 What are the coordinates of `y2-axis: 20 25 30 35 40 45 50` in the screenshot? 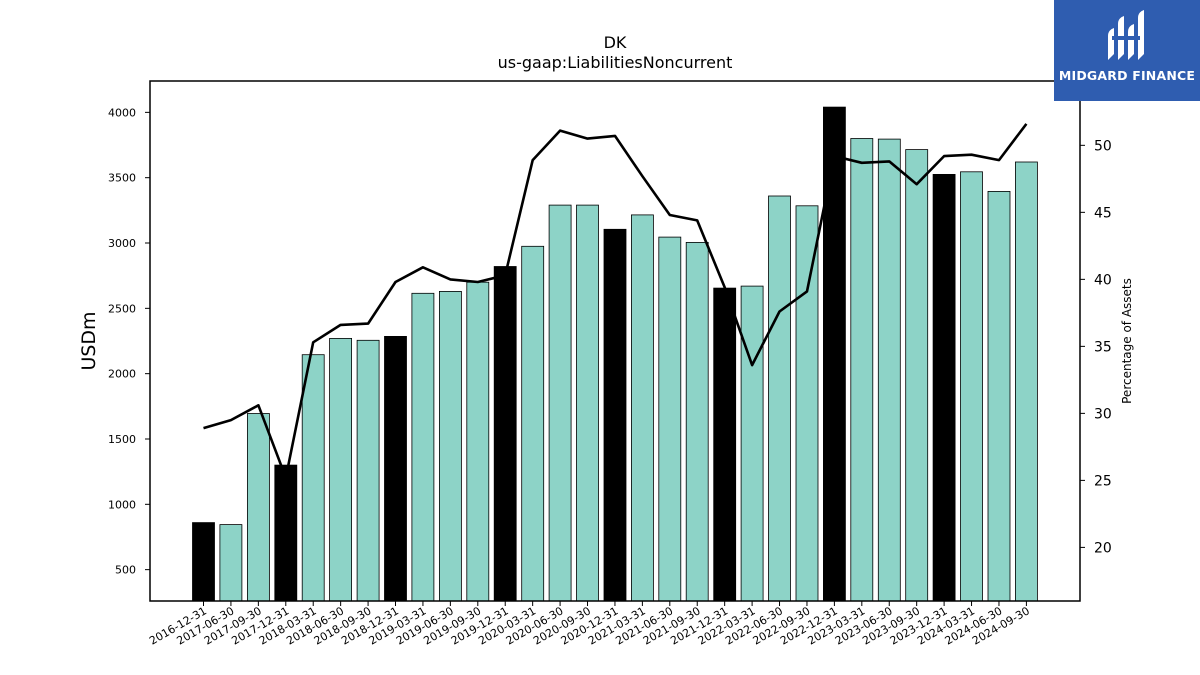 It's located at (1096, 347).